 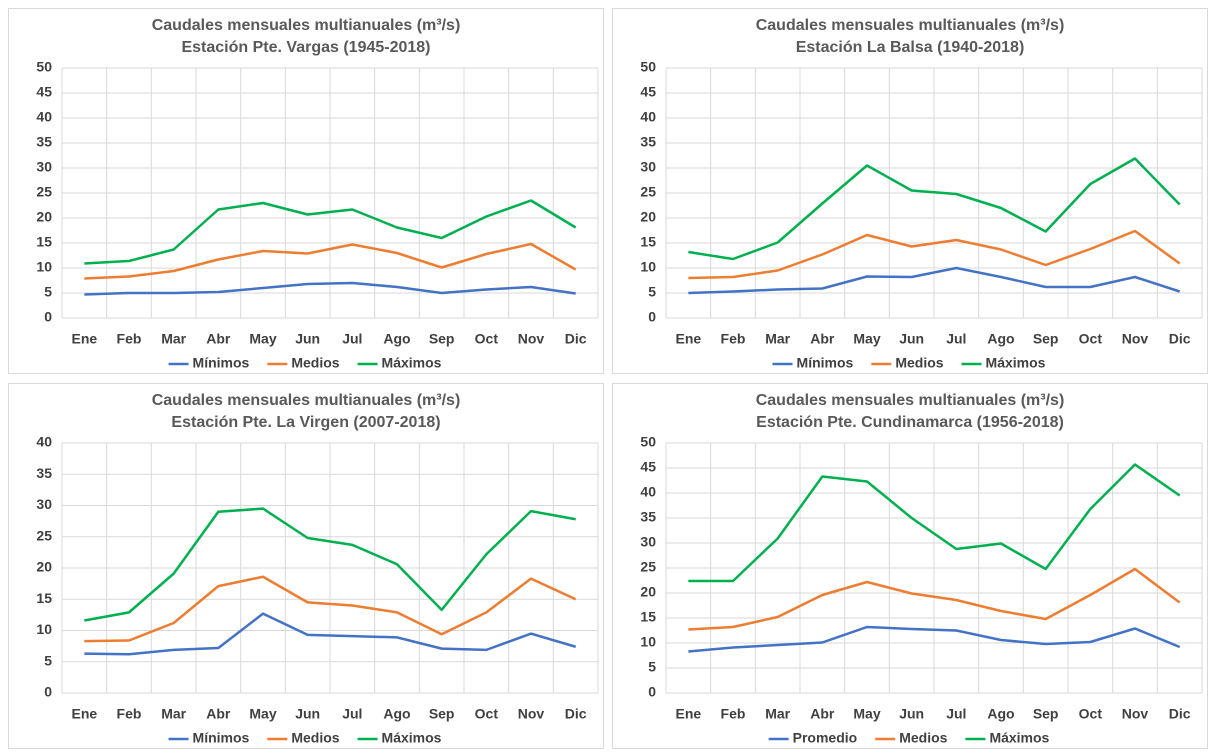 I want to click on chart-subtitle: Estación Pte. Vargas (1945-2018), so click(x=305, y=47).